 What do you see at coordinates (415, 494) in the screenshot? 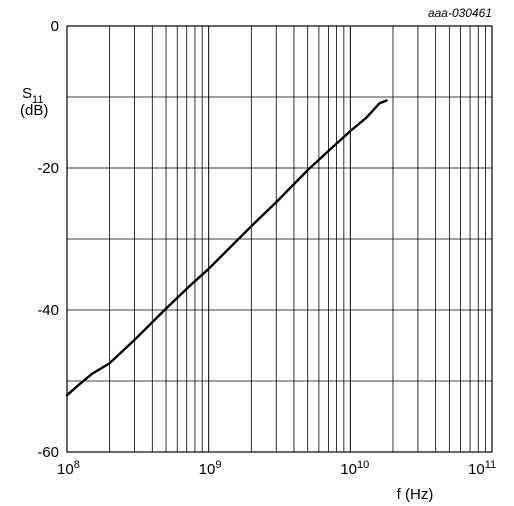
I see `x-axis-label: f (Hz)` at bounding box center [415, 494].